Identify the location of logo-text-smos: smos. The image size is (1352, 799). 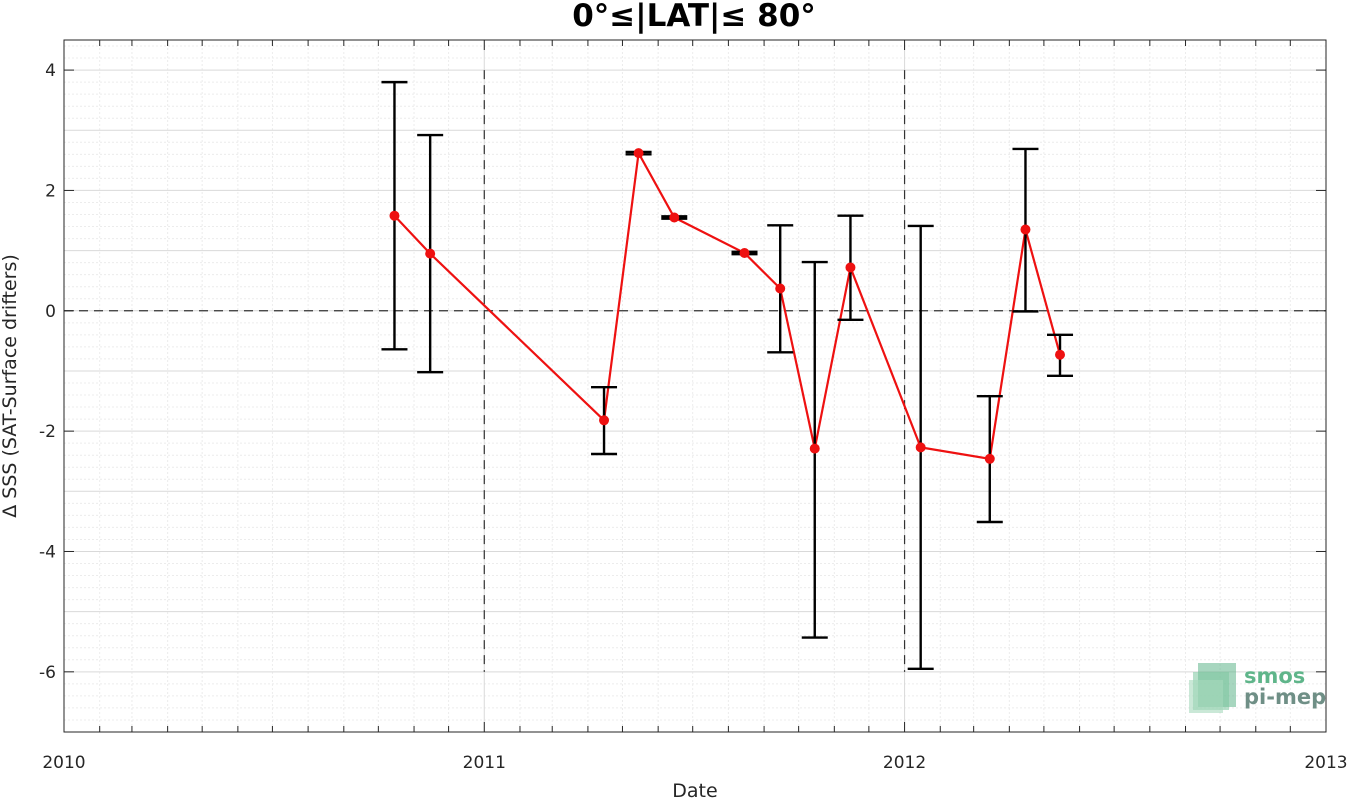
(1274, 676).